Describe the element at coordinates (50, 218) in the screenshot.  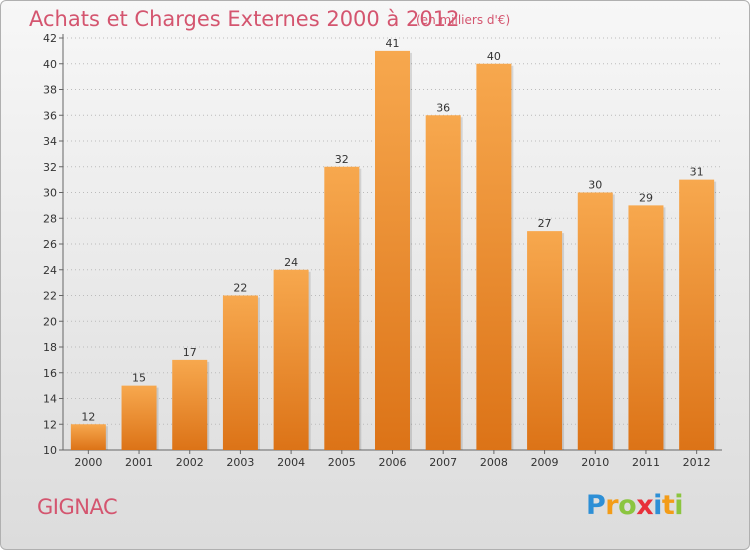
I see `y-tick-label: 28` at that location.